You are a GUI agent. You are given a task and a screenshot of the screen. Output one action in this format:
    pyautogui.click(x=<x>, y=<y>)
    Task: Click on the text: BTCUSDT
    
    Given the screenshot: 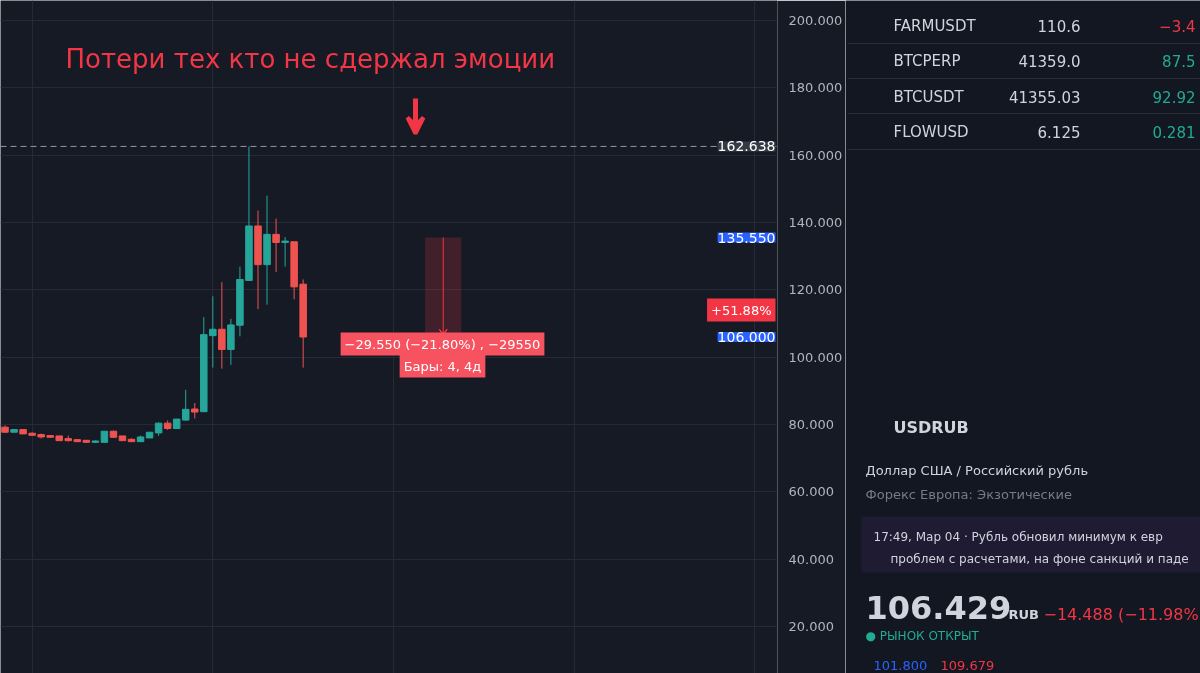 What is the action you would take?
    pyautogui.click(x=929, y=96)
    